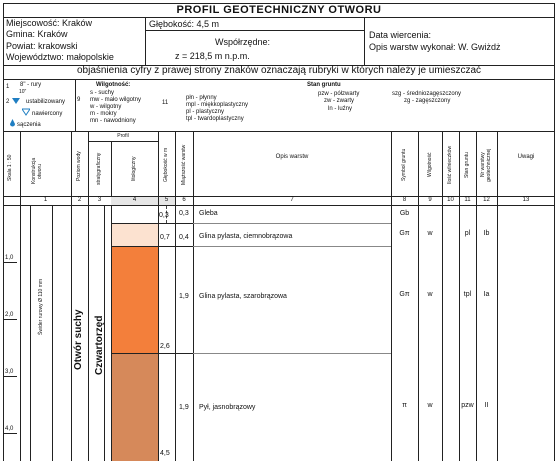  What do you see at coordinates (106, 107) in the screenshot?
I see `legend-text: w - wilgotny` at bounding box center [106, 107].